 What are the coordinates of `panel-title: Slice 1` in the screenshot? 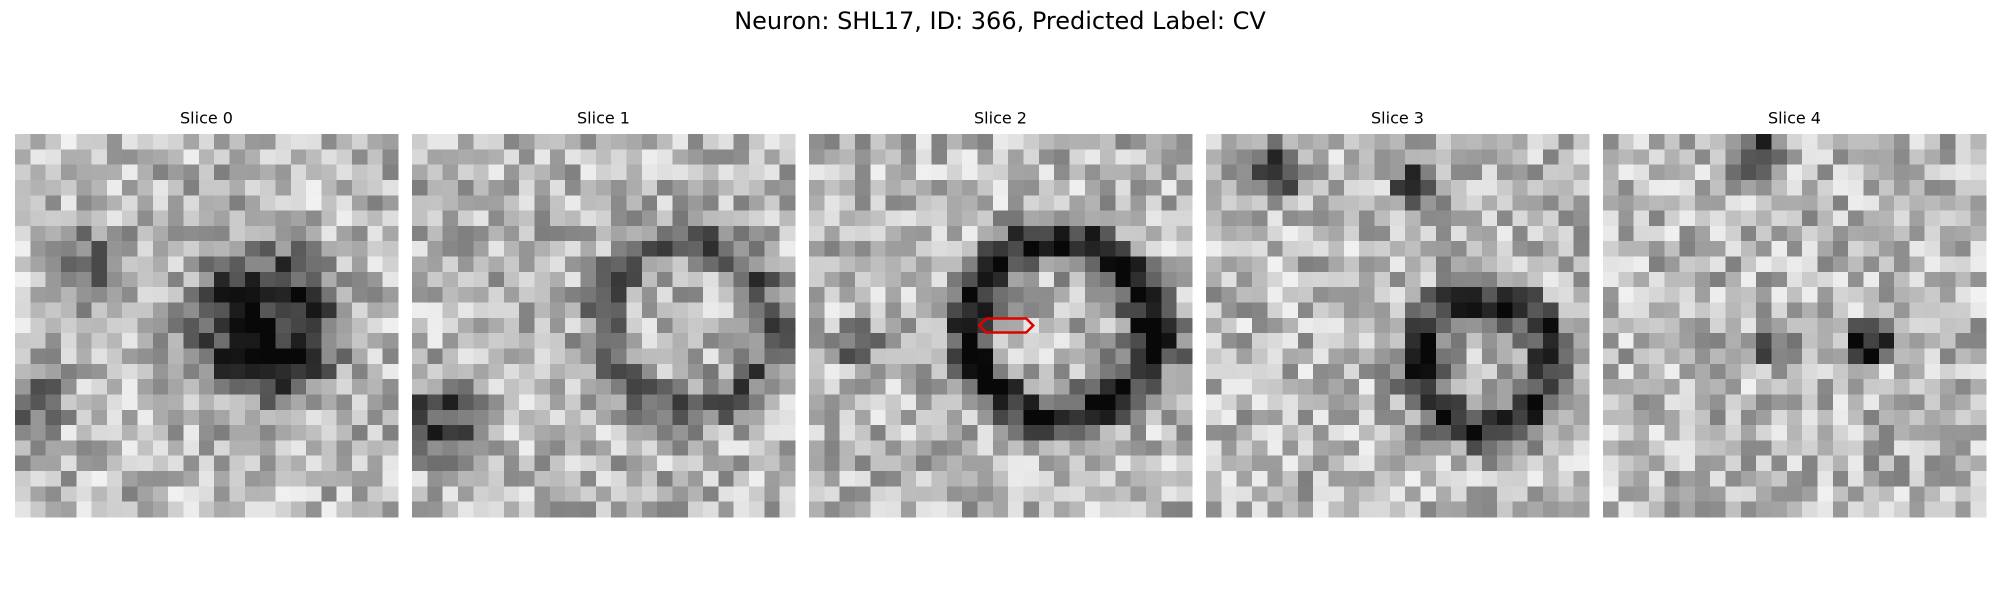 It's located at (603, 118).